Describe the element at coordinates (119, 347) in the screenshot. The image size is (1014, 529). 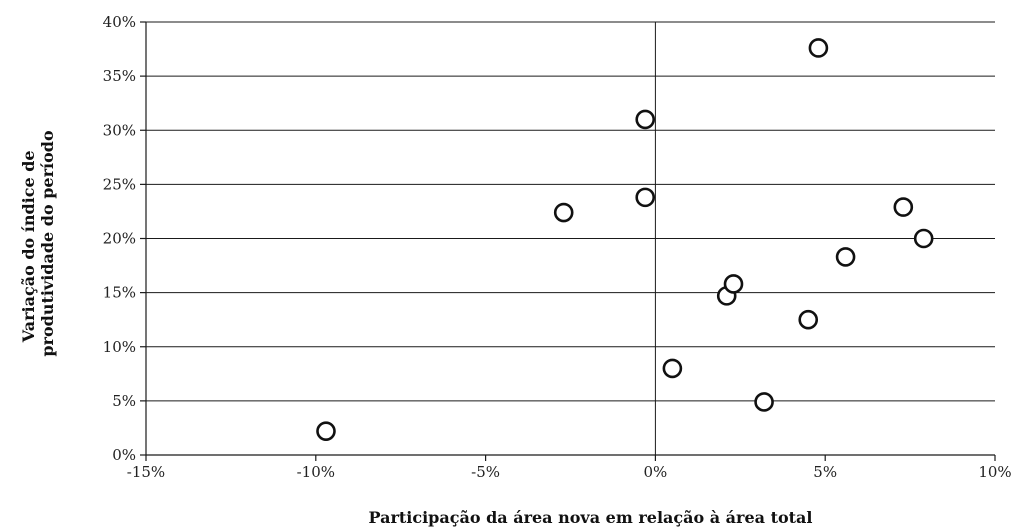
I see `y-tick-label-10: 10%` at that location.